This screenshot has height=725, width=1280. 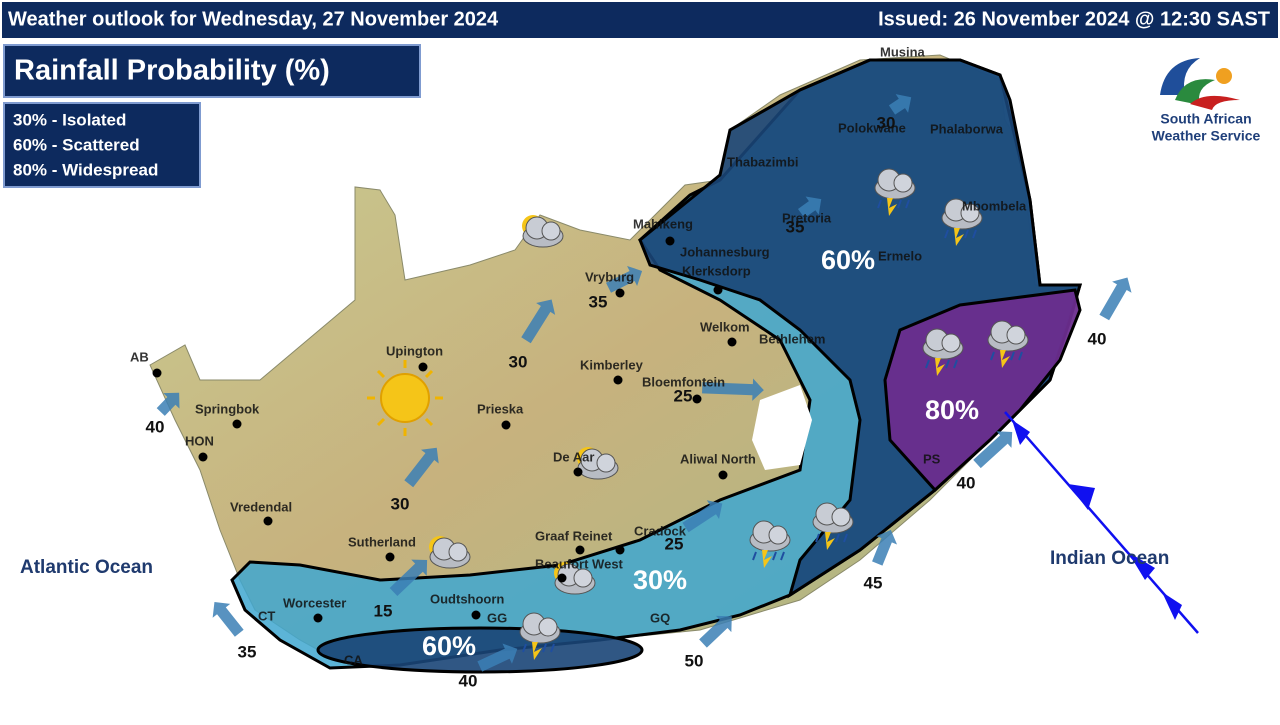 What do you see at coordinates (716, 270) in the screenshot?
I see `city-label: Klerksdorp` at bounding box center [716, 270].